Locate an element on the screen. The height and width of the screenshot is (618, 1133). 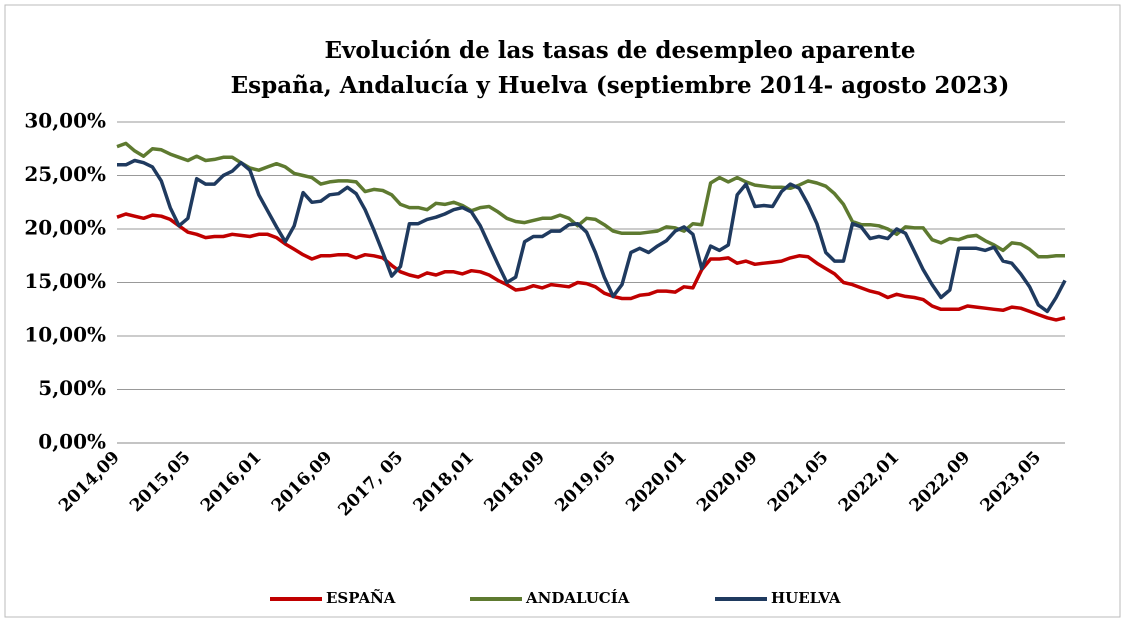
y-tick-label: 5,00% is located at coordinates (72, 388).